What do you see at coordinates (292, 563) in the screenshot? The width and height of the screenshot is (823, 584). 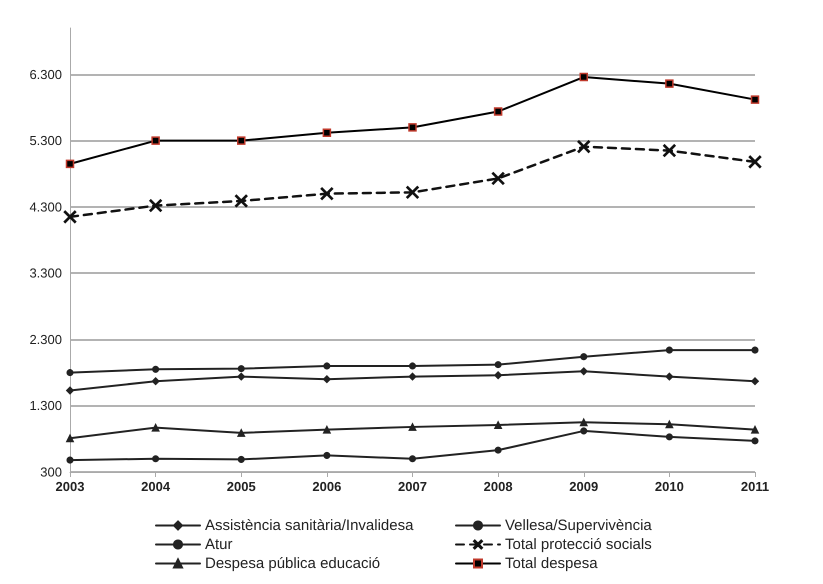 I see `legend-label: Despesa pública educació` at bounding box center [292, 563].